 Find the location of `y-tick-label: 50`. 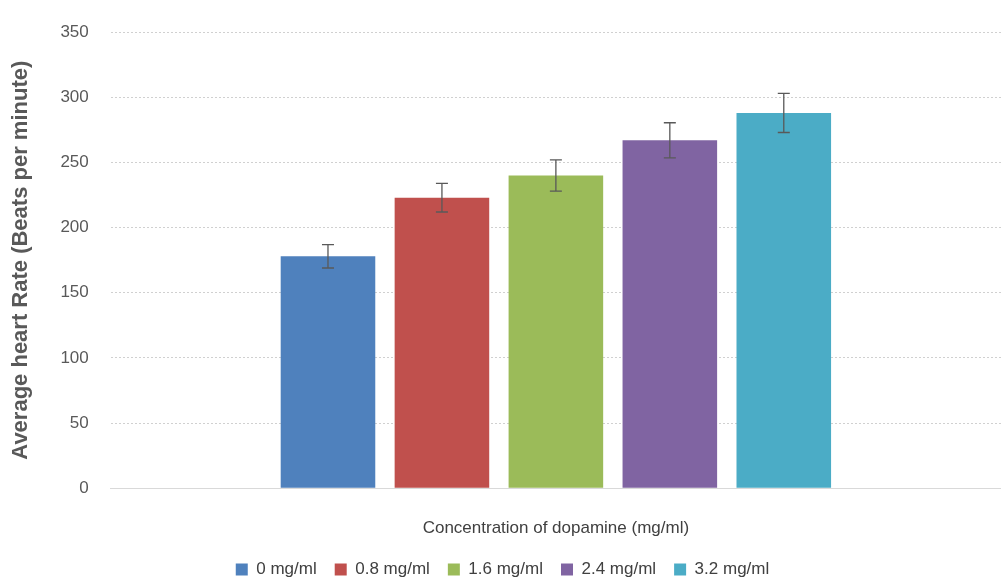

y-tick-label: 50 is located at coordinates (79, 422).